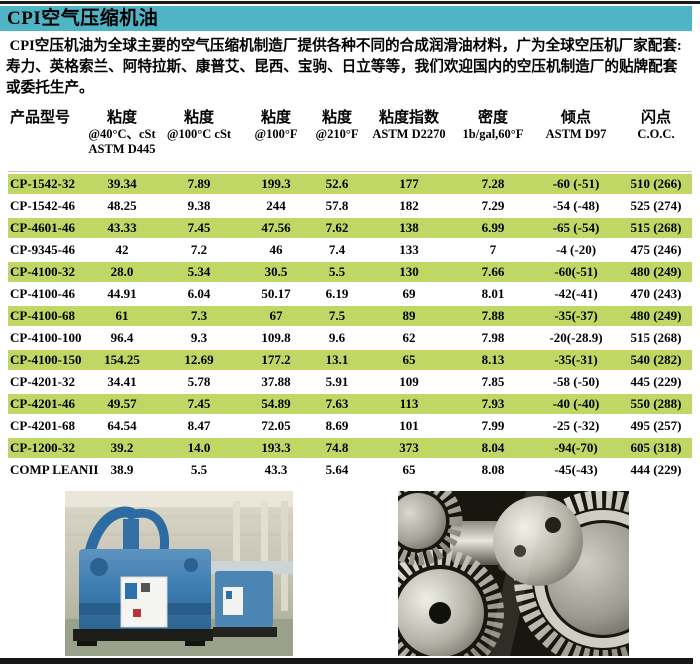  What do you see at coordinates (656, 469) in the screenshot?
I see `spec-value: 444 (229)` at bounding box center [656, 469].